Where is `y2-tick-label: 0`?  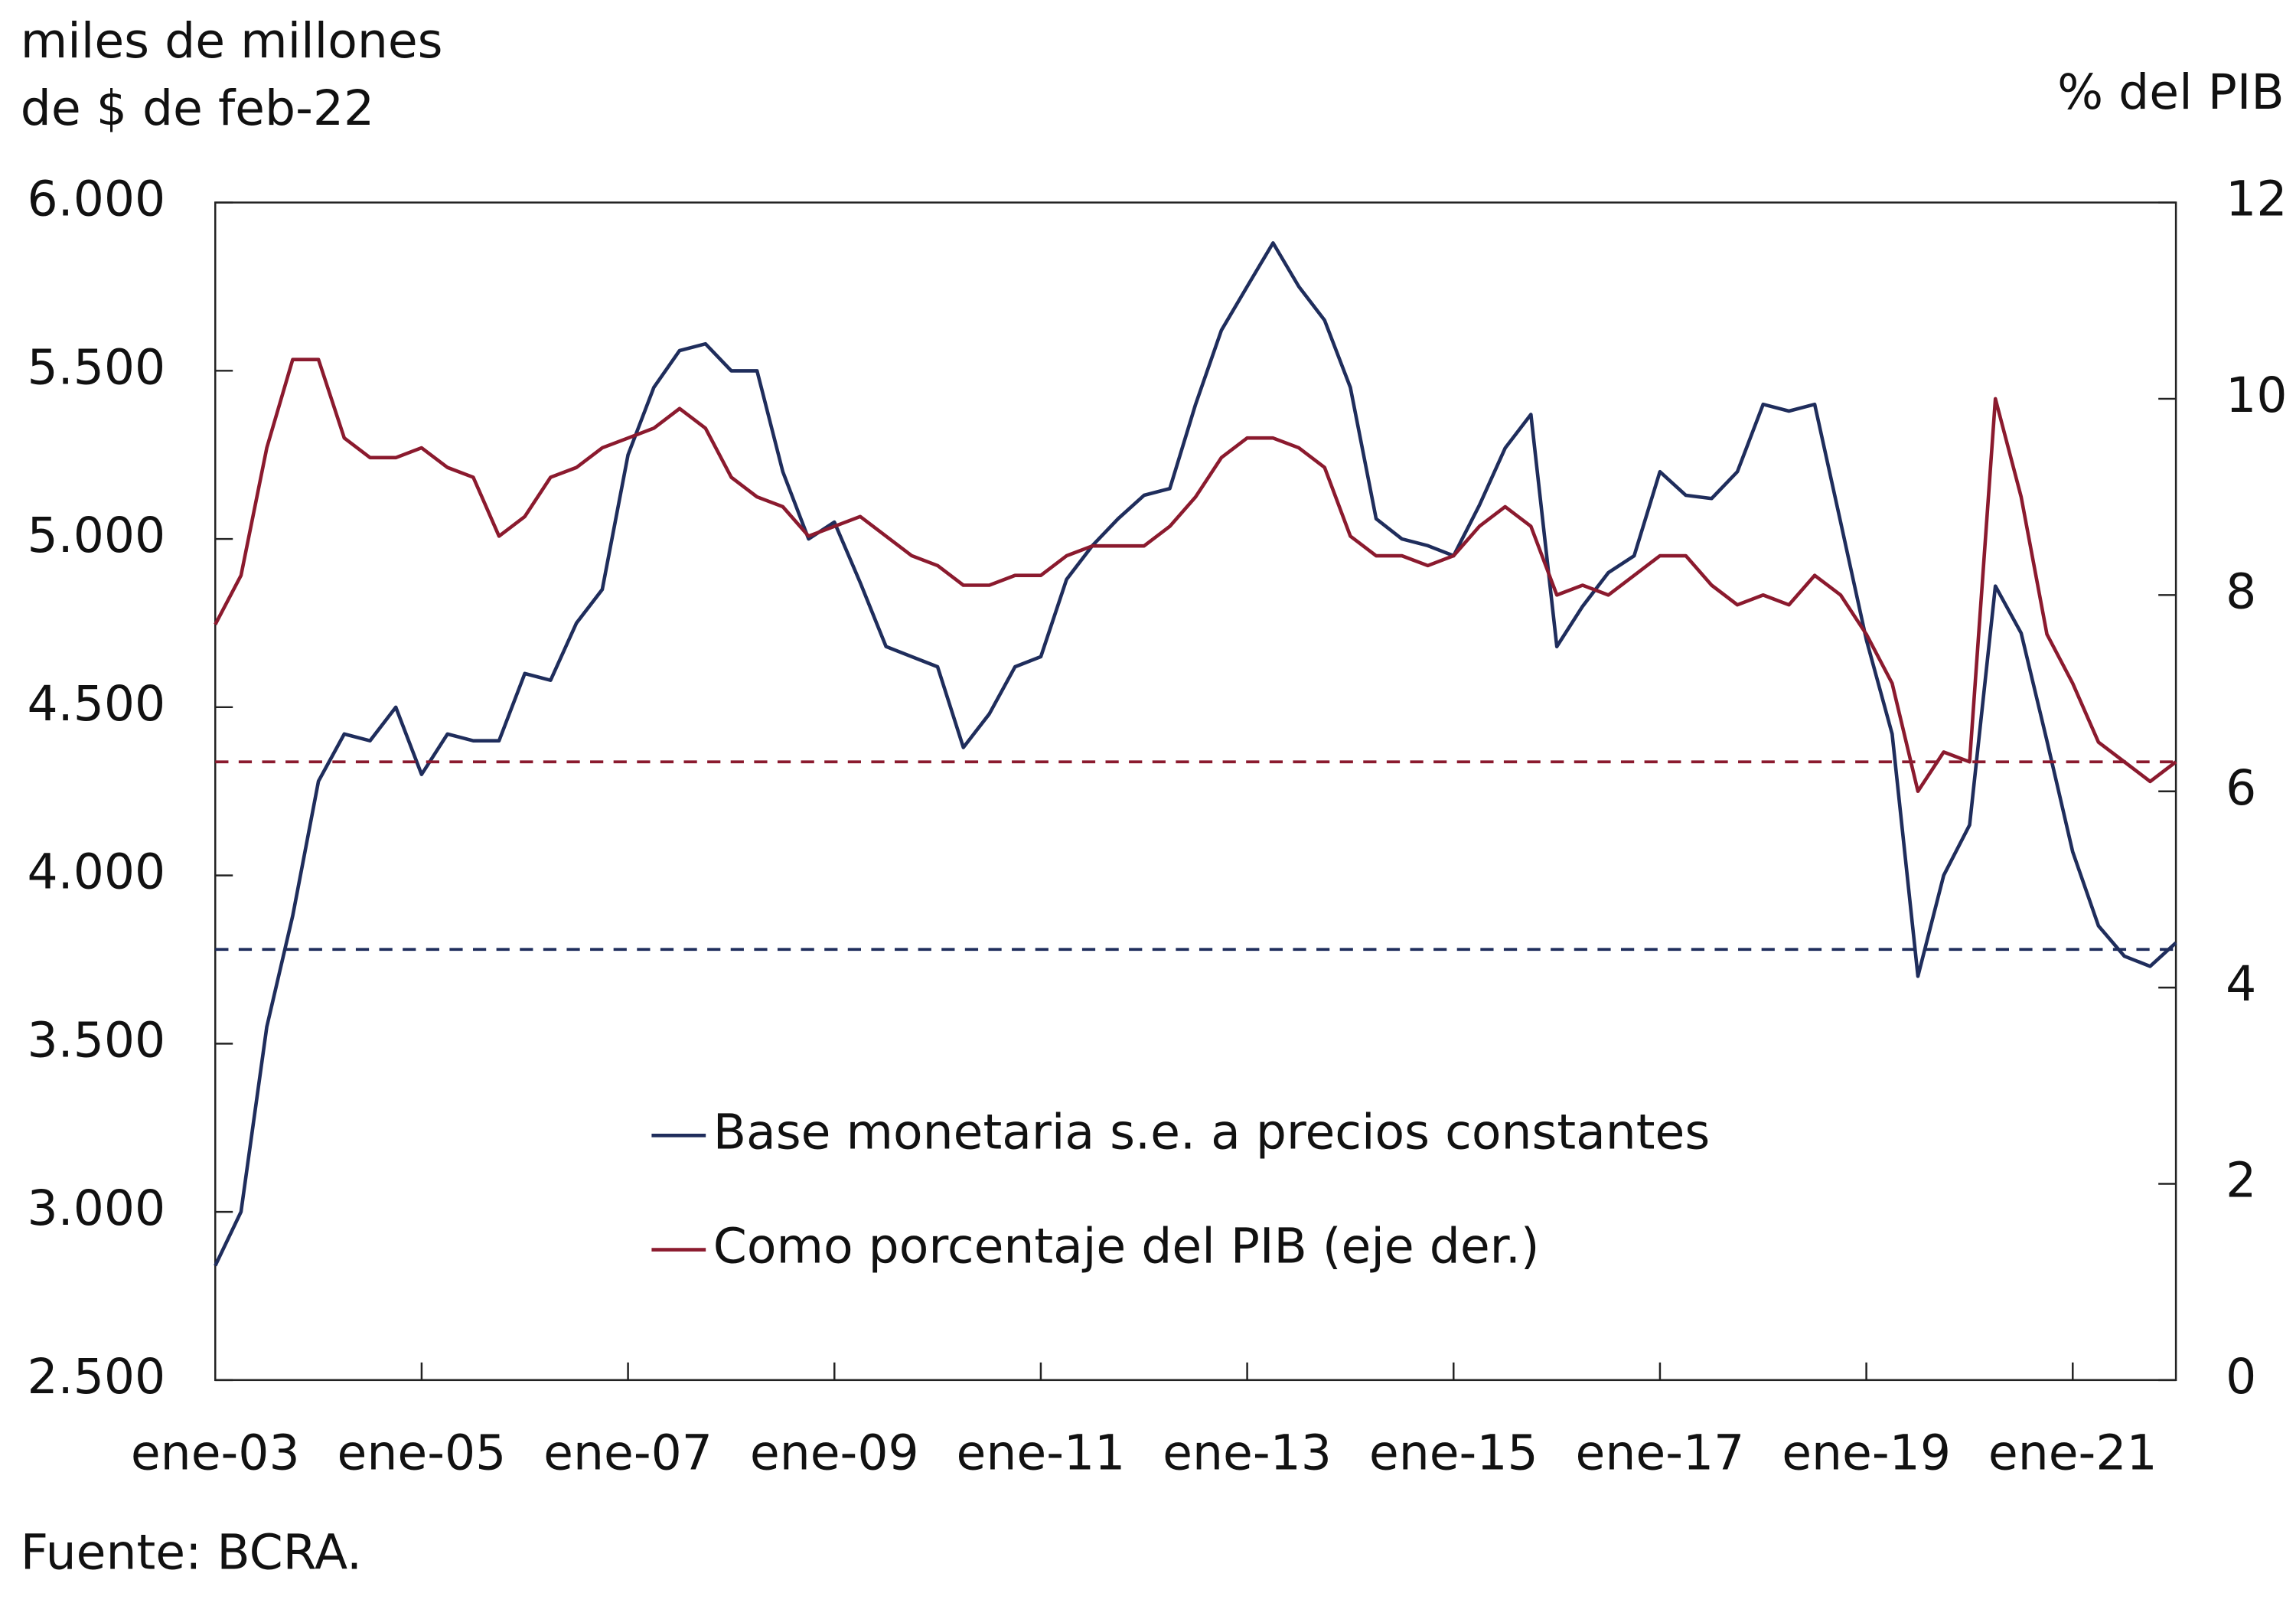
y2-tick-label: 0 is located at coordinates (2241, 1376).